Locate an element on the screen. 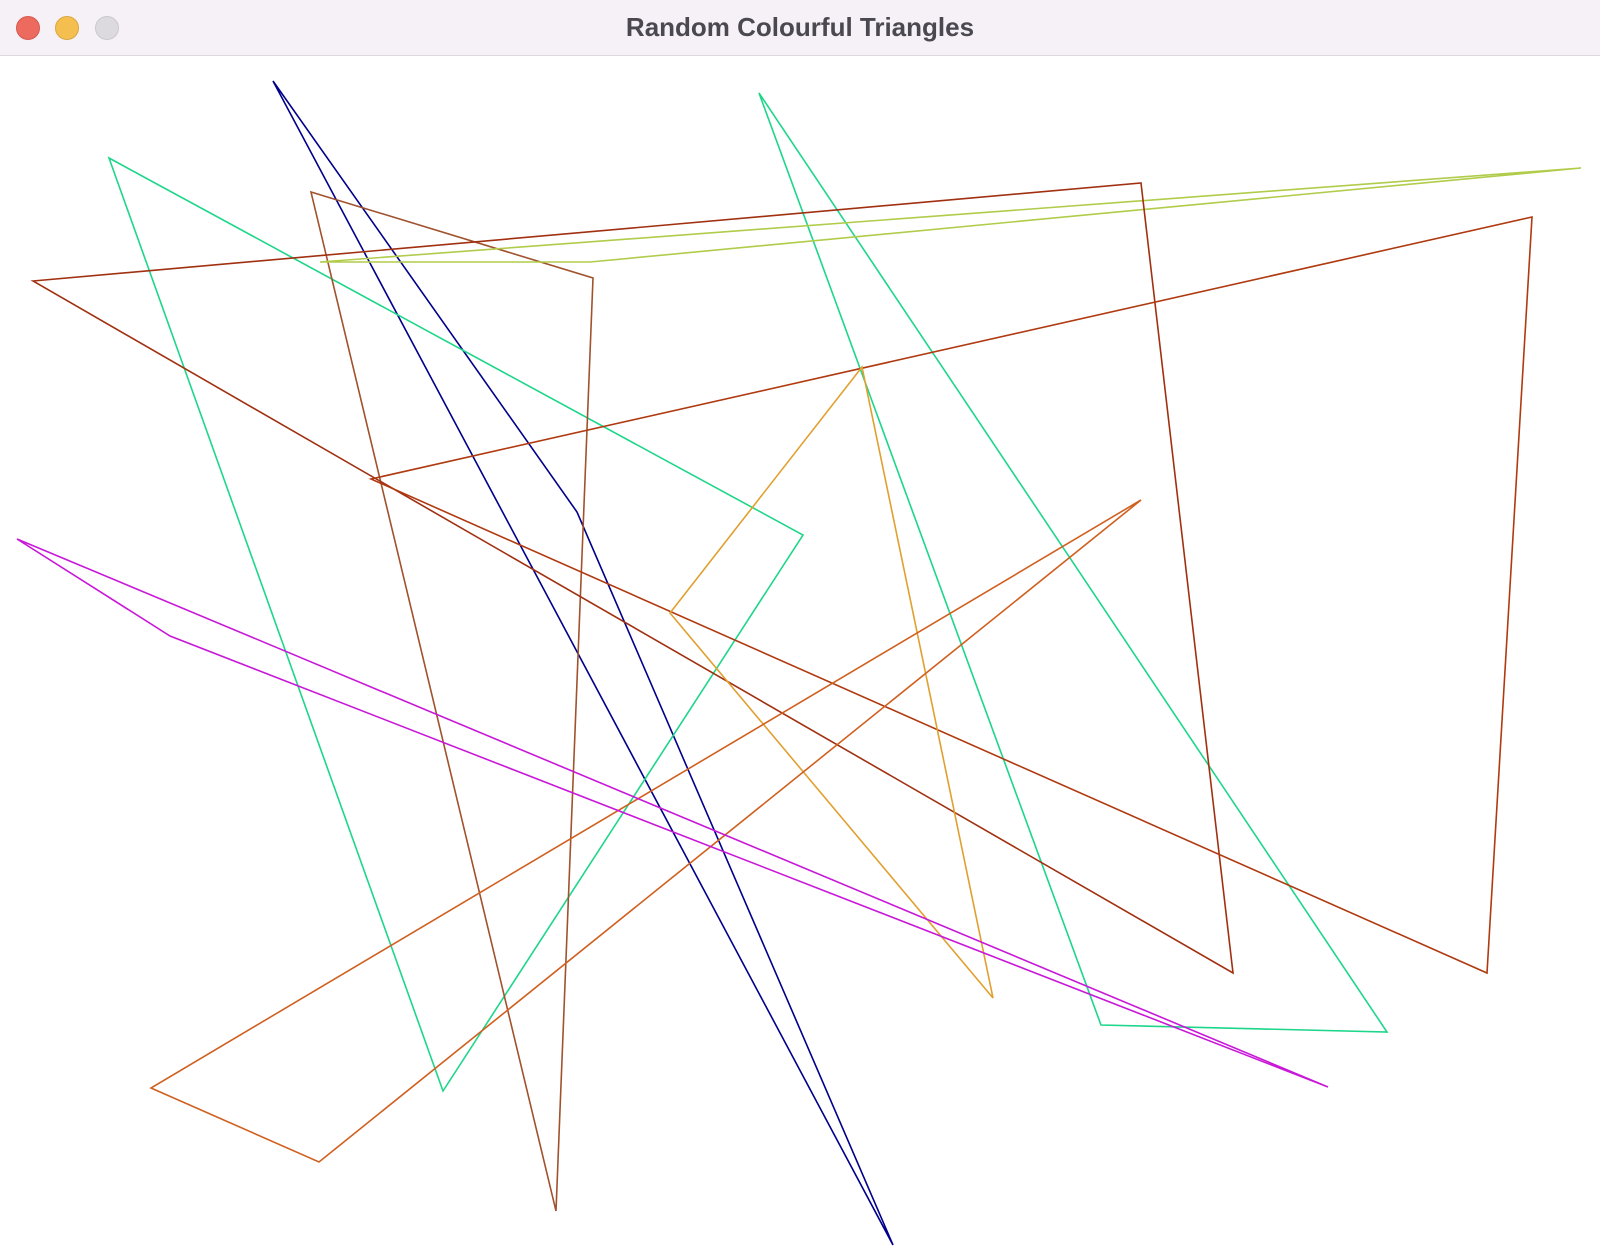 Image resolution: width=1600 pixels, height=1256 pixels. zoom-button is located at coordinates (107, 28).